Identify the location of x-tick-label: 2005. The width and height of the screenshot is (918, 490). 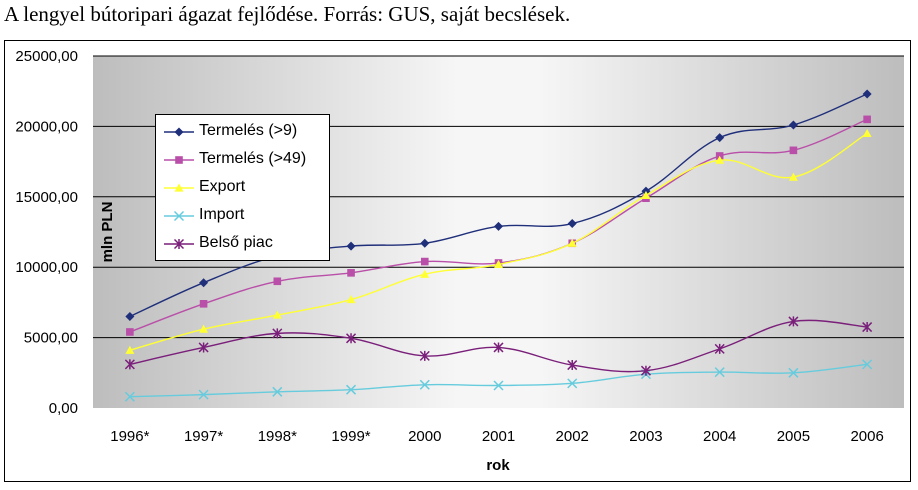
(793, 436).